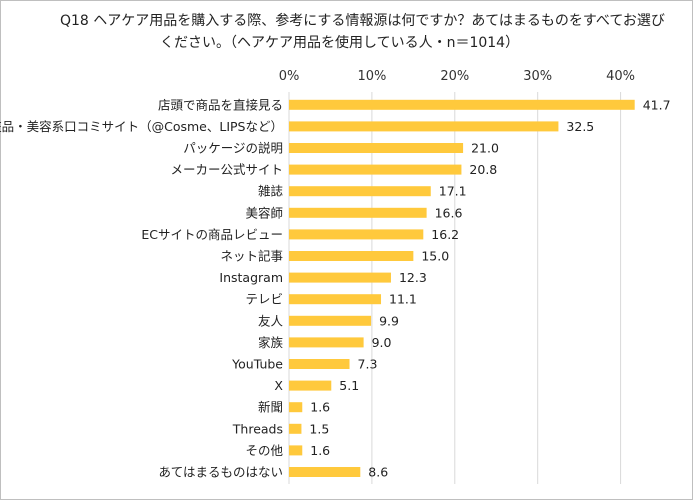  I want to click on value-label: 41.7, so click(657, 104).